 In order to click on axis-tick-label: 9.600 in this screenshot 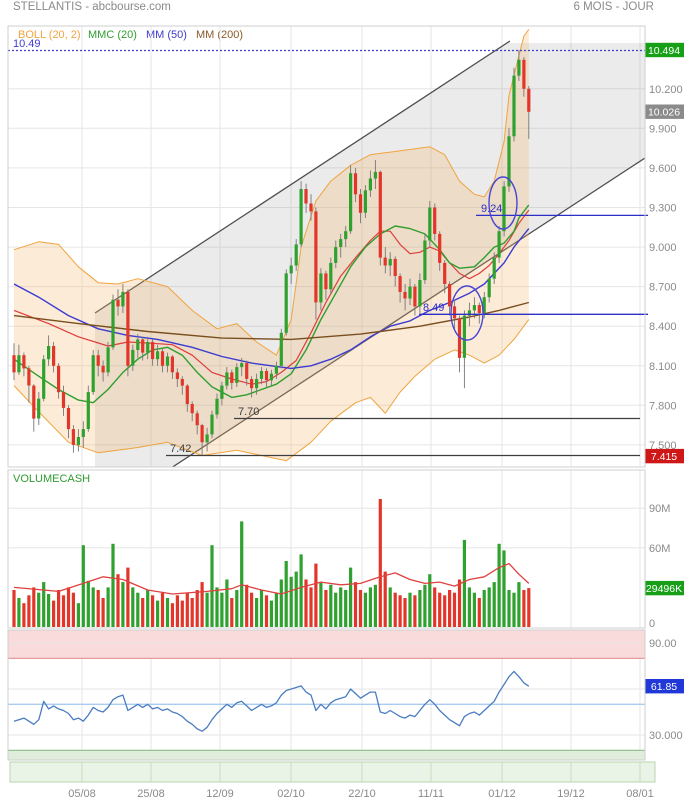, I will do `click(663, 169)`.